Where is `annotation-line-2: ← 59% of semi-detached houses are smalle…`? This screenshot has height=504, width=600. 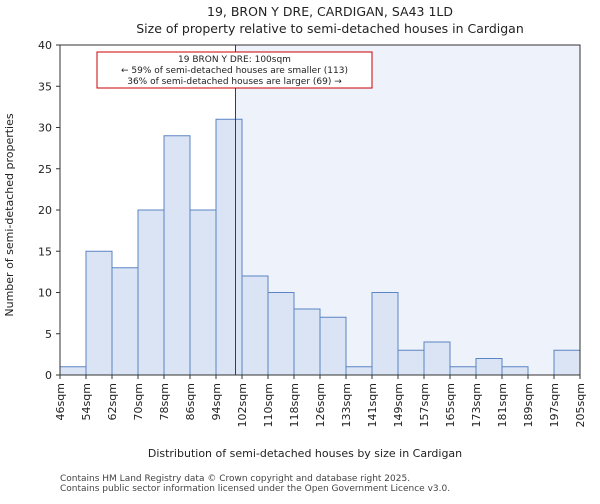
annotation-line-2: ← 59% of semi-detached houses are smalle… is located at coordinates (234, 71).